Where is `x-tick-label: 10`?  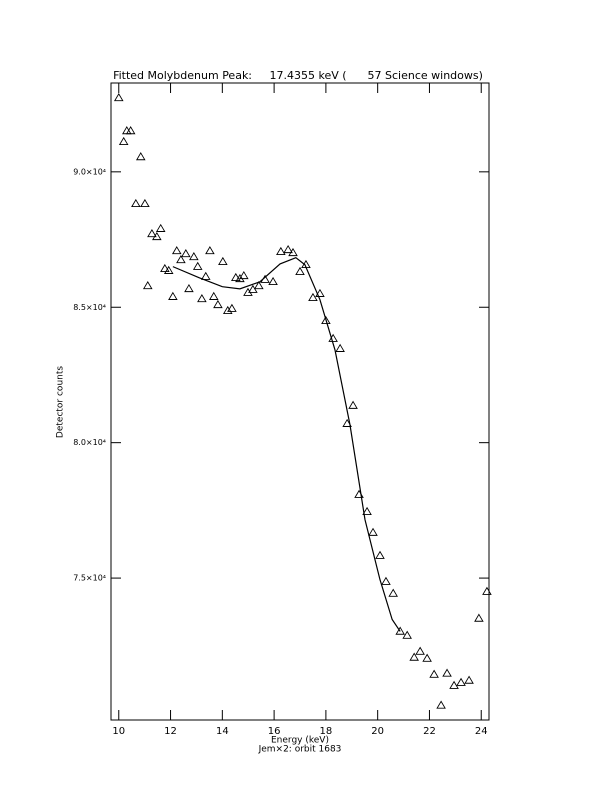 x-tick-label: 10 is located at coordinates (118, 731).